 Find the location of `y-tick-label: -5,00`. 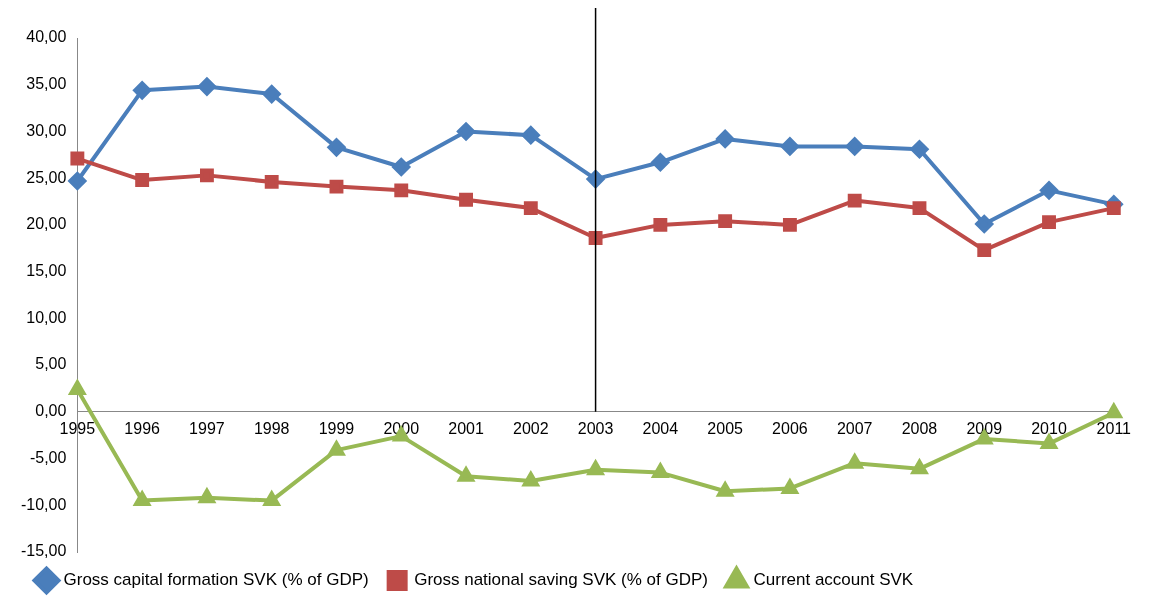

y-tick-label: -5,00 is located at coordinates (48, 457).